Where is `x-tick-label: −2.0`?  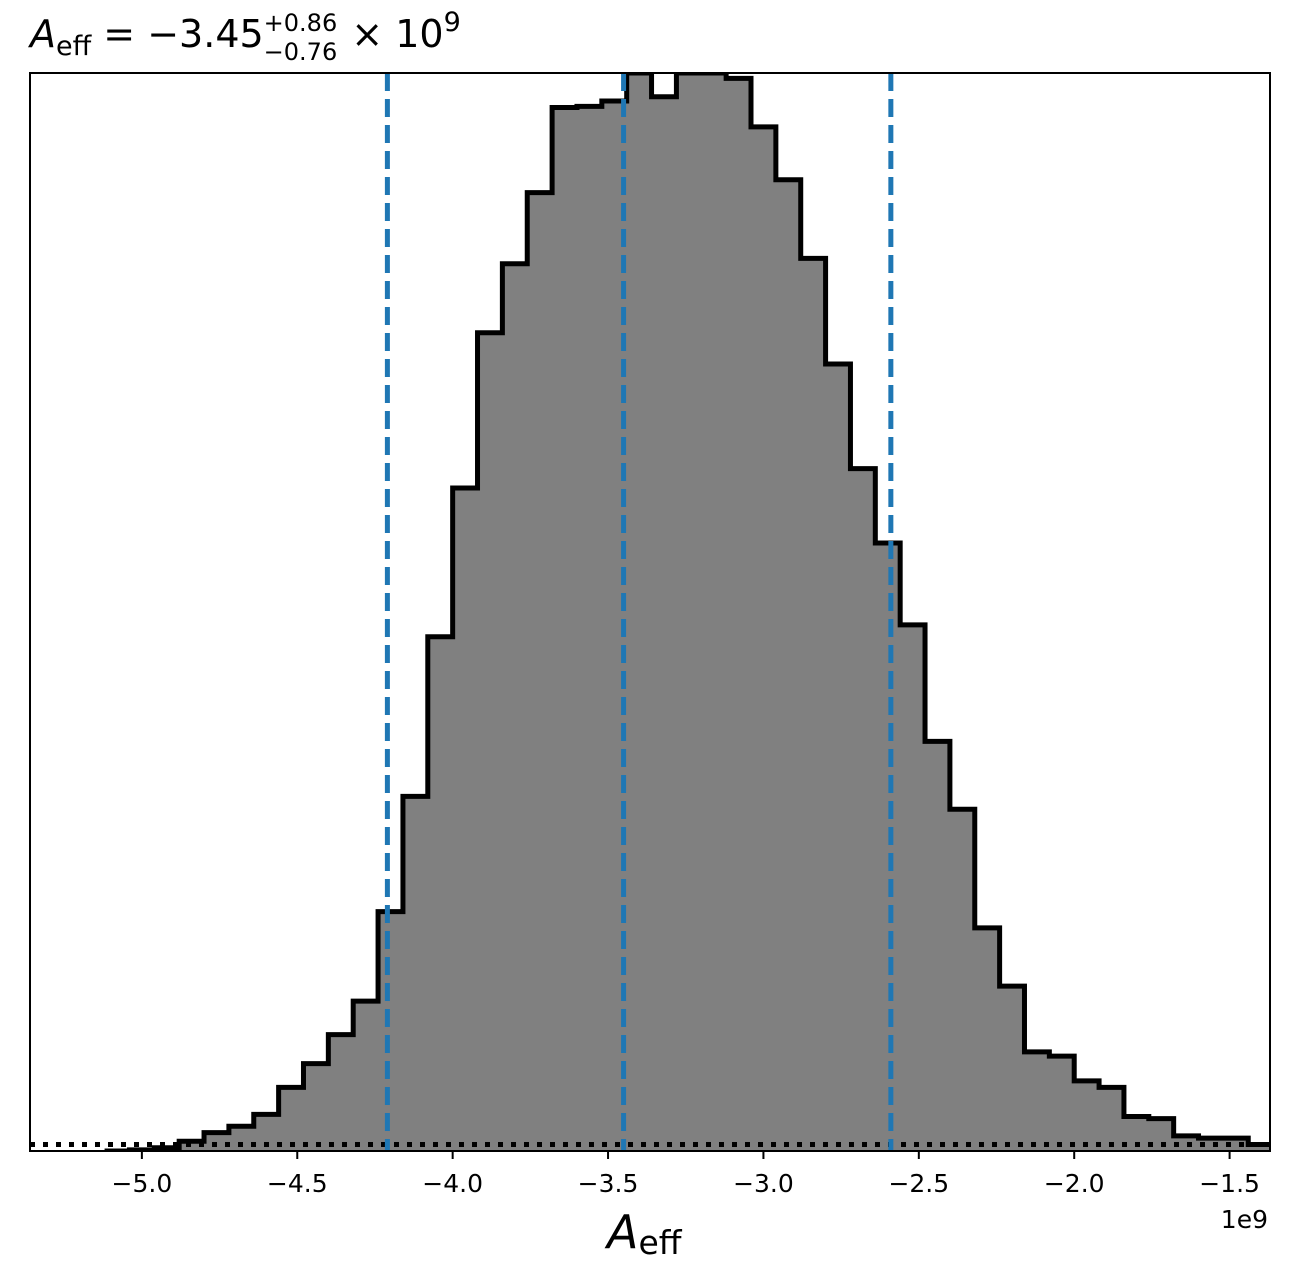
x-tick-label: −2.0 is located at coordinates (1074, 1183).